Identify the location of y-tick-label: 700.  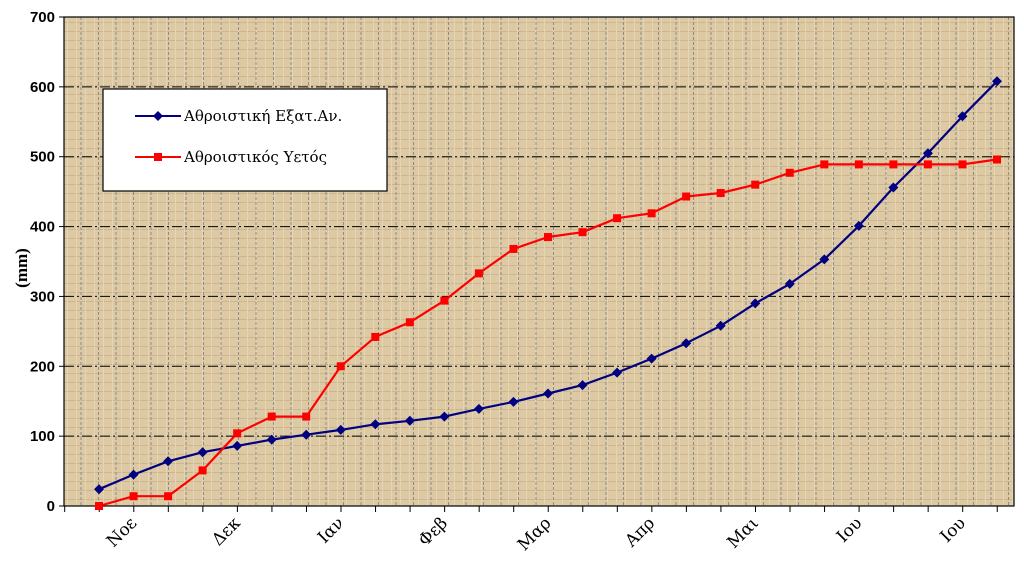
(42, 17).